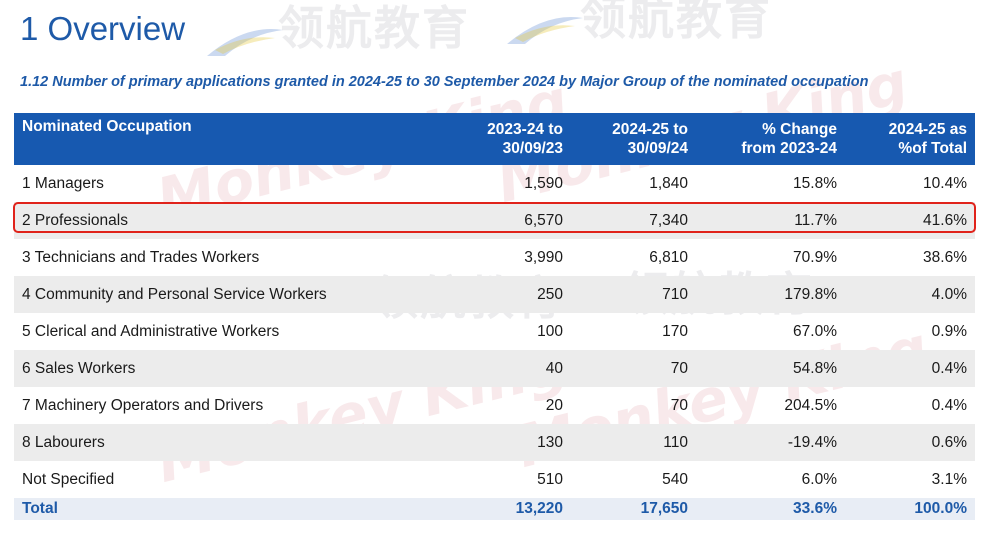 This screenshot has height=534, width=1002. I want to click on table-row: Not Specified 510 540 6.0% 3.1%, so click(494, 479).